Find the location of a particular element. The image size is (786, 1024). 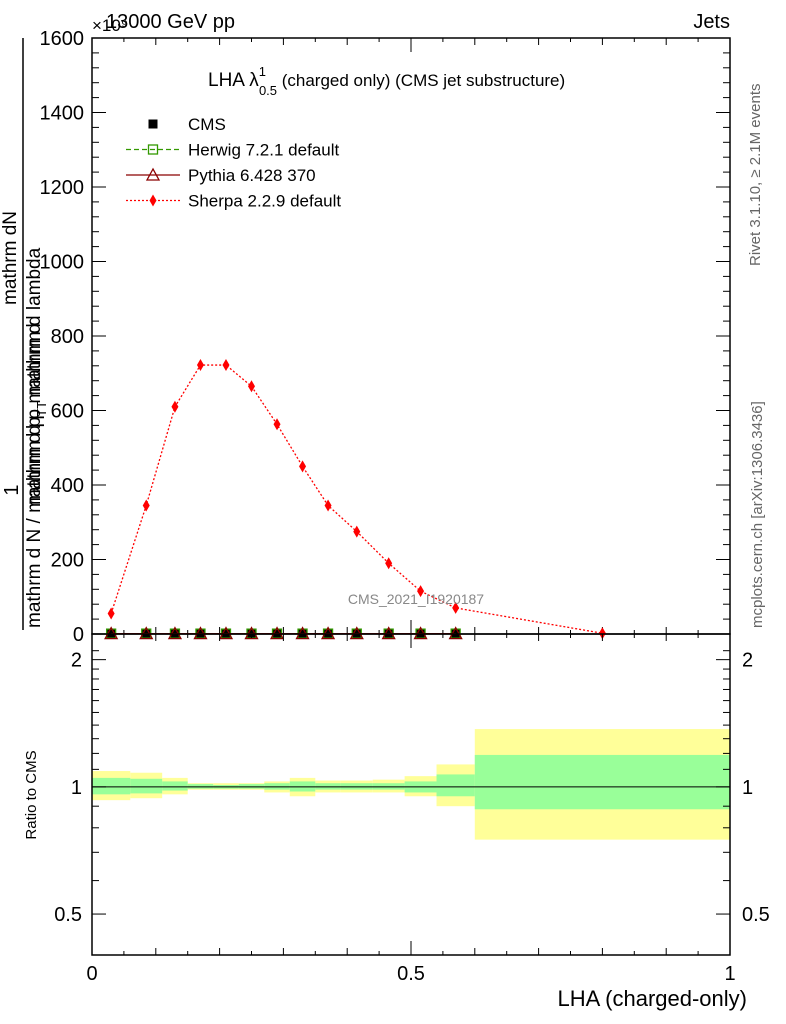

title-rest: (charged only) (CMS jet substructure) is located at coordinates (421, 80).